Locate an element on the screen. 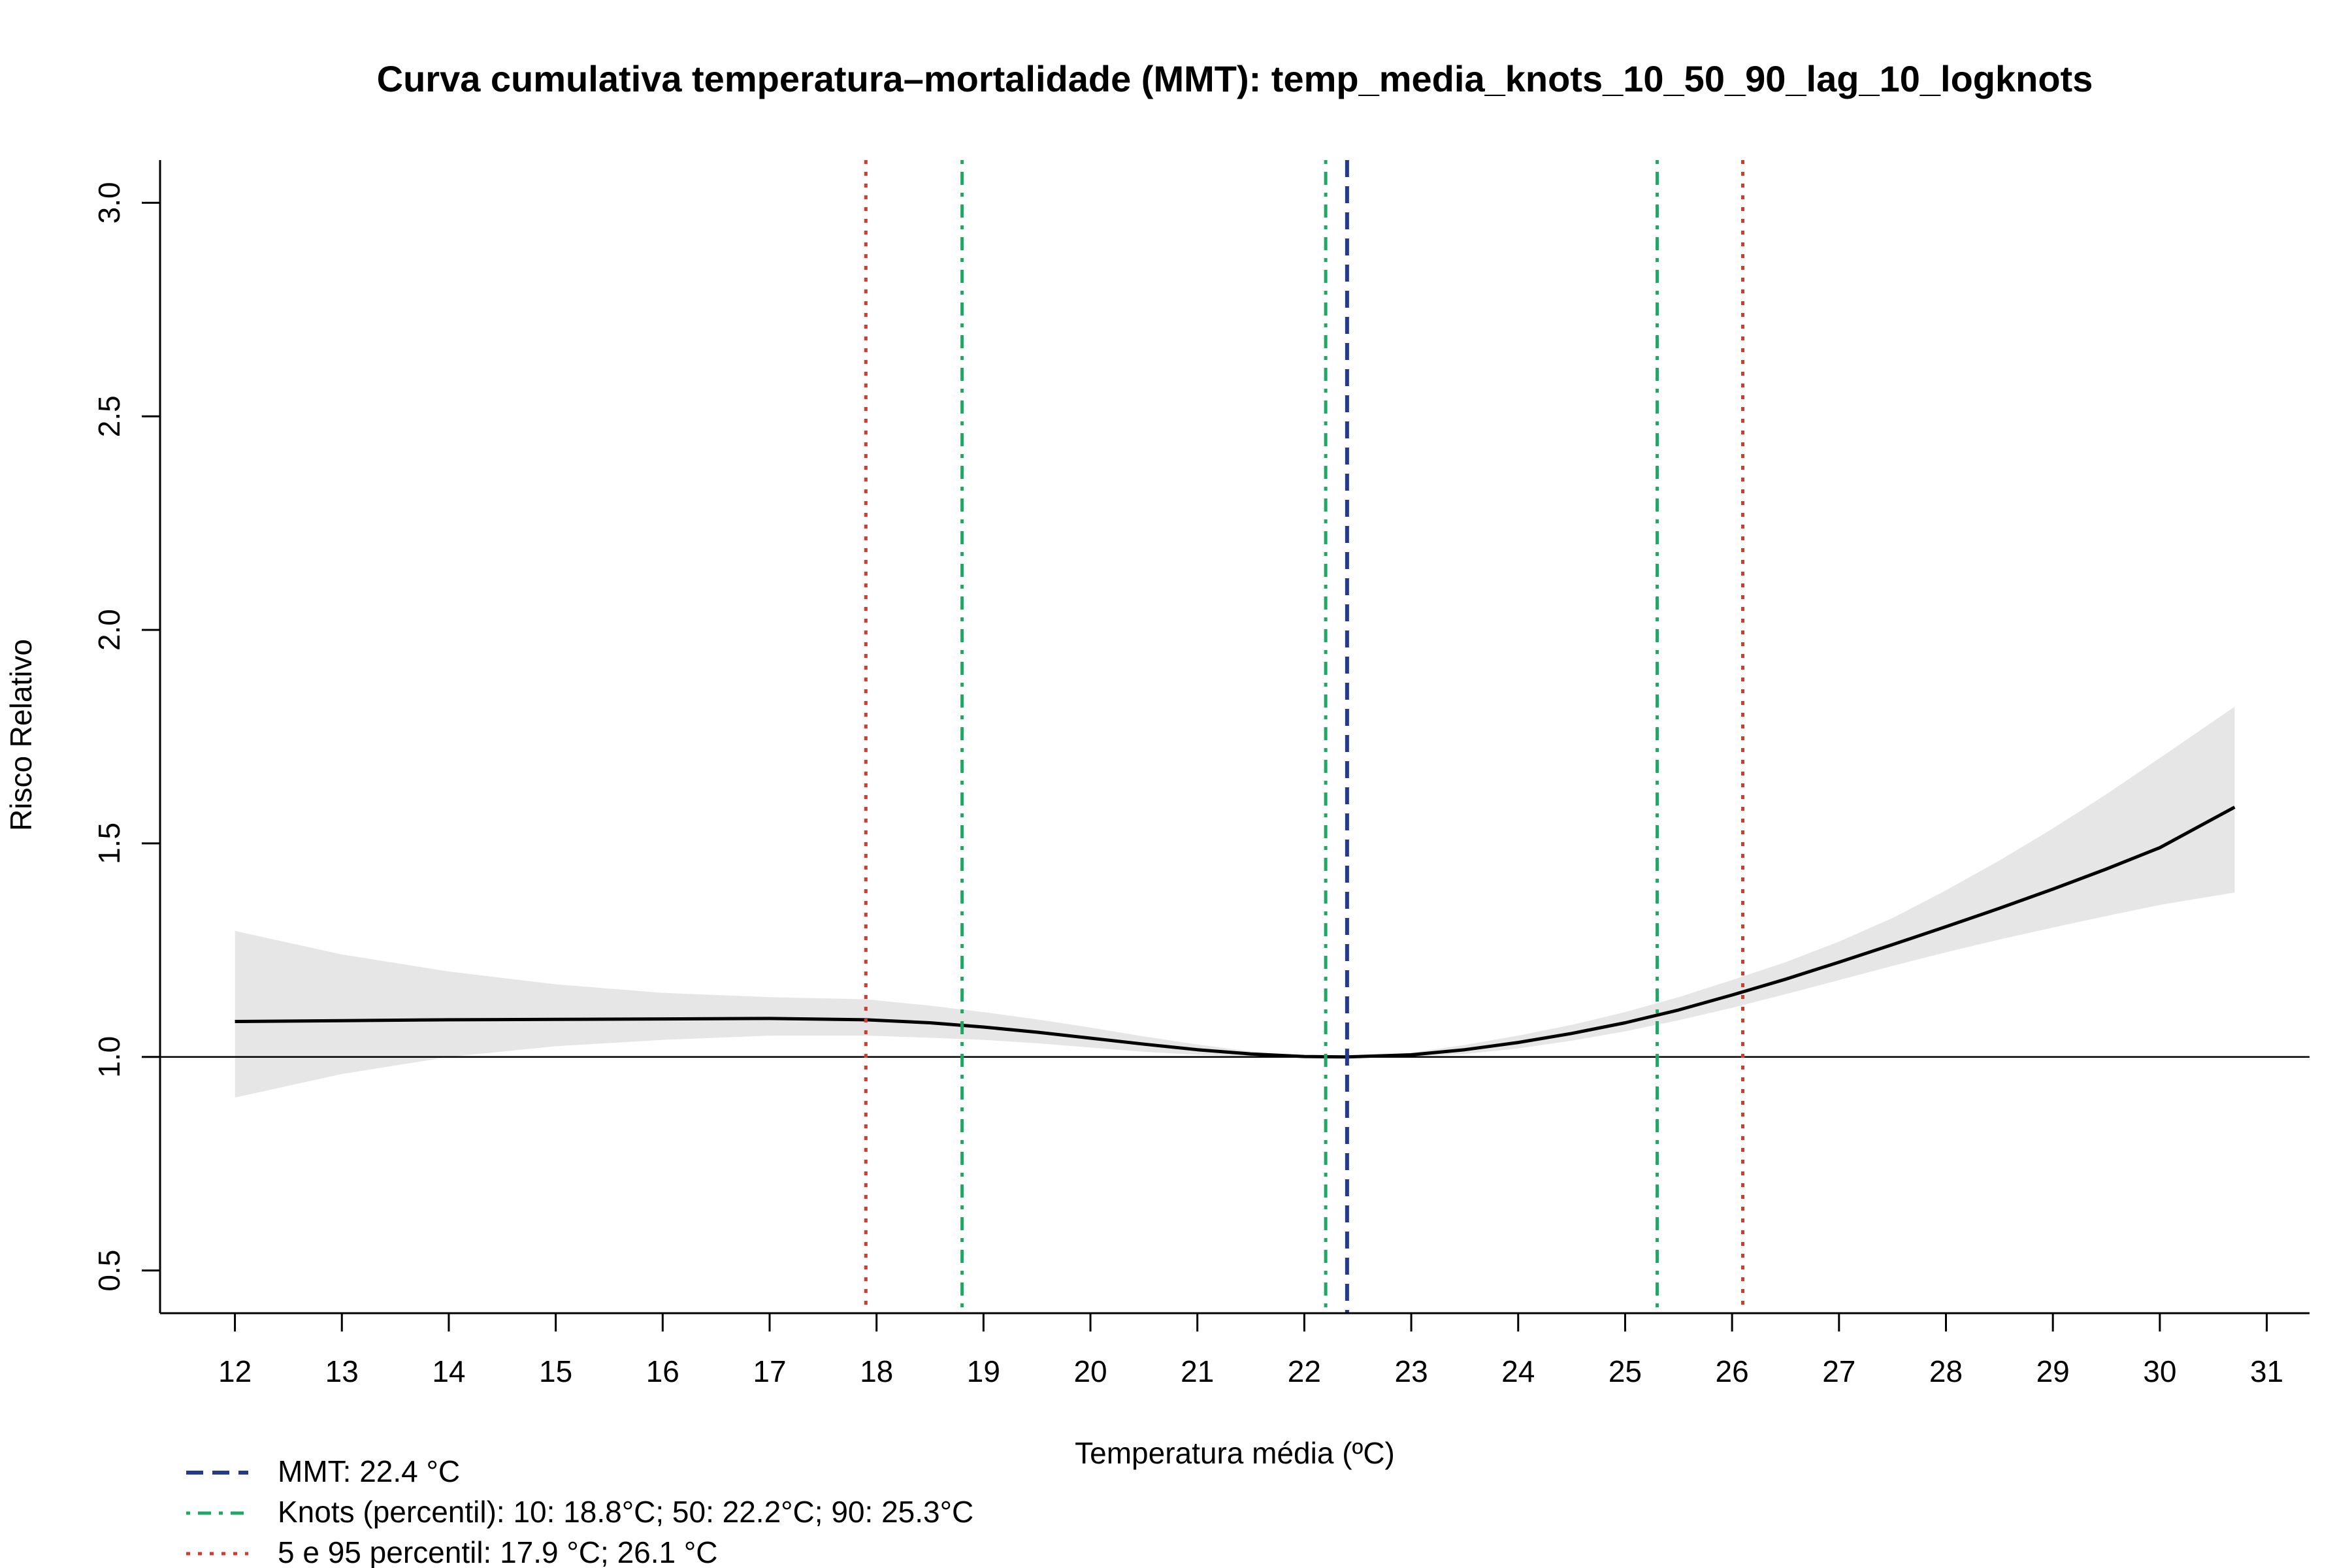 This screenshot has height=1568, width=2352. x-tick-label: 23 is located at coordinates (1411, 1371).